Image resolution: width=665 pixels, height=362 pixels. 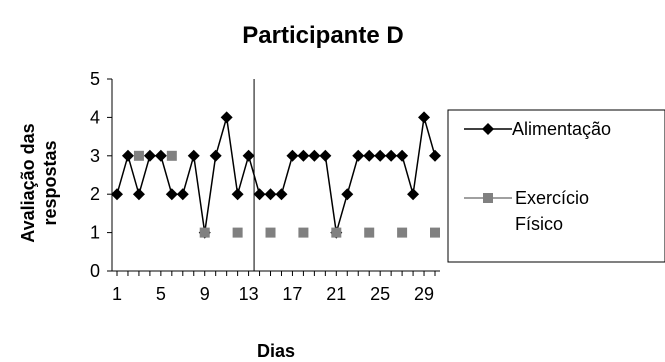 I want to click on x-tick-label: 29, so click(x=424, y=294).